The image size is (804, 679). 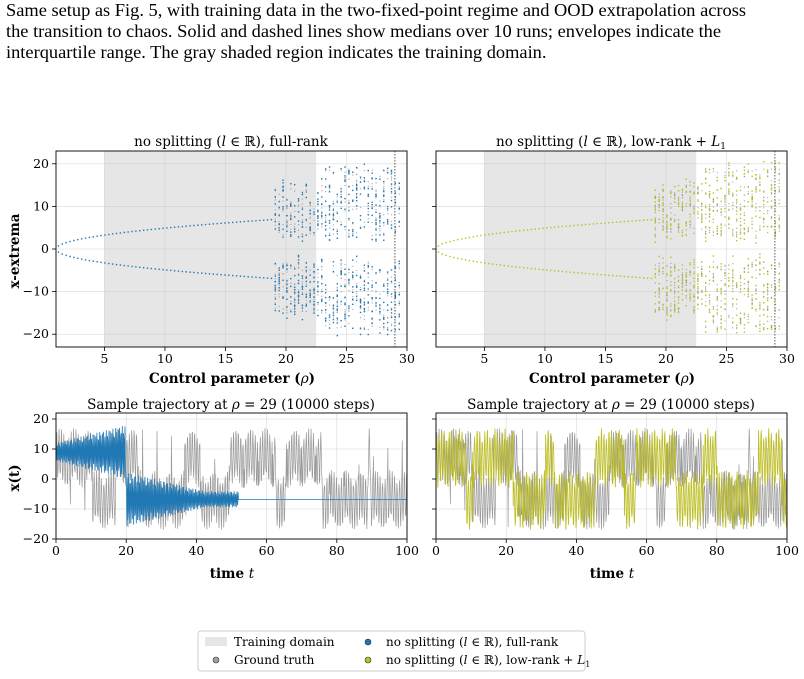 I want to click on x-tick-label: 10, so click(x=545, y=358).